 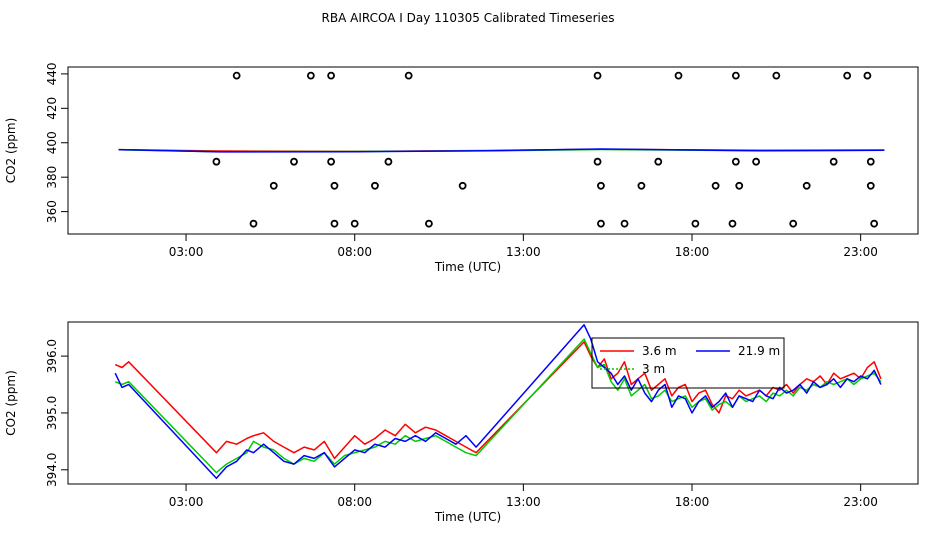 I want to click on y-tick-label: 394.0, so click(x=52, y=470).